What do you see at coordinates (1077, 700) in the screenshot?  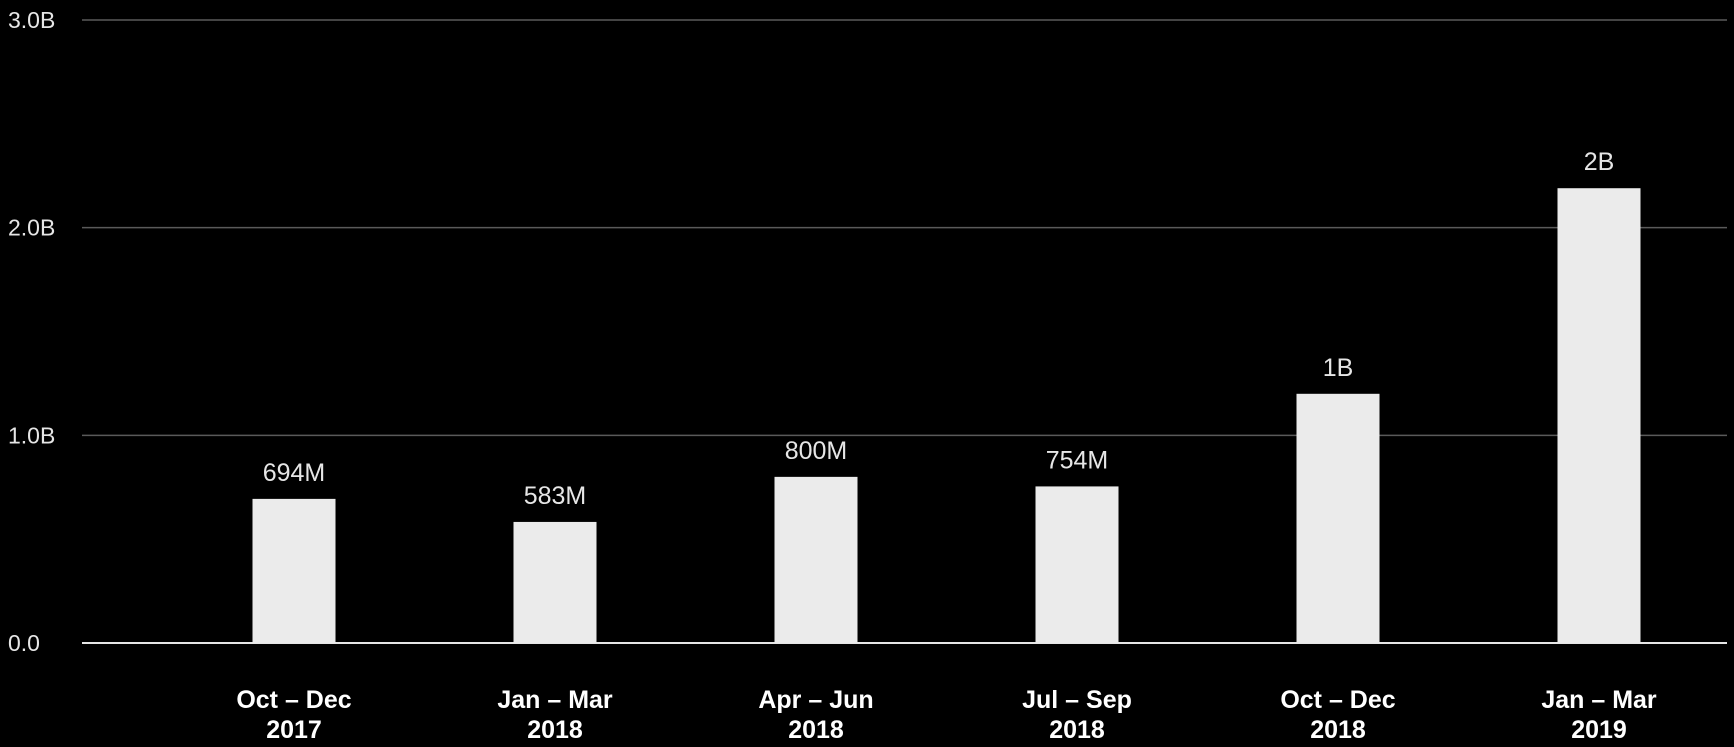 I see `x-tick-label-period: Jul – Sep` at bounding box center [1077, 700].